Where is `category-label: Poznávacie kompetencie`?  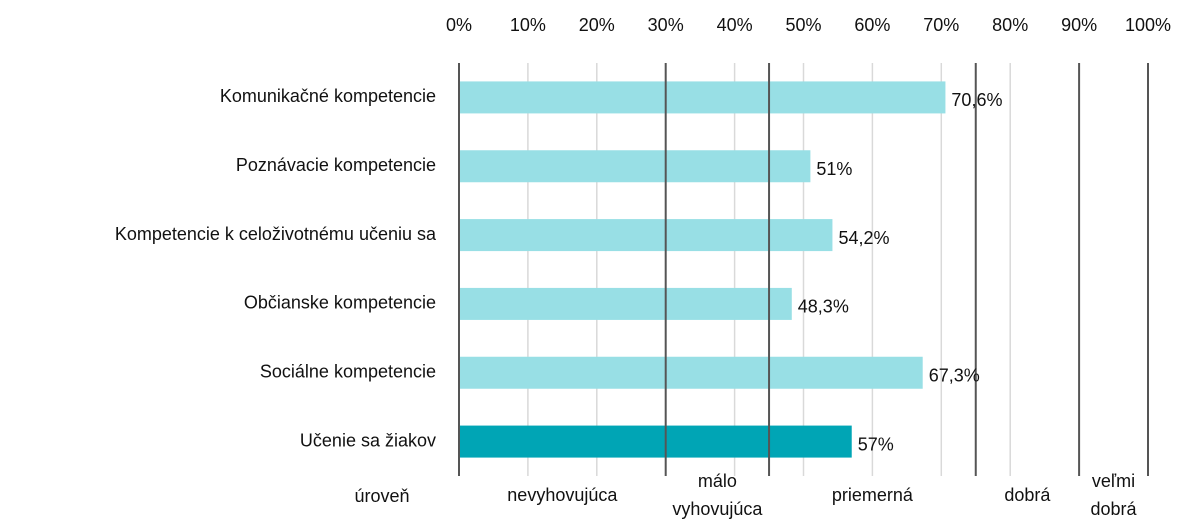
category-label: Poznávacie kompetencie is located at coordinates (336, 165).